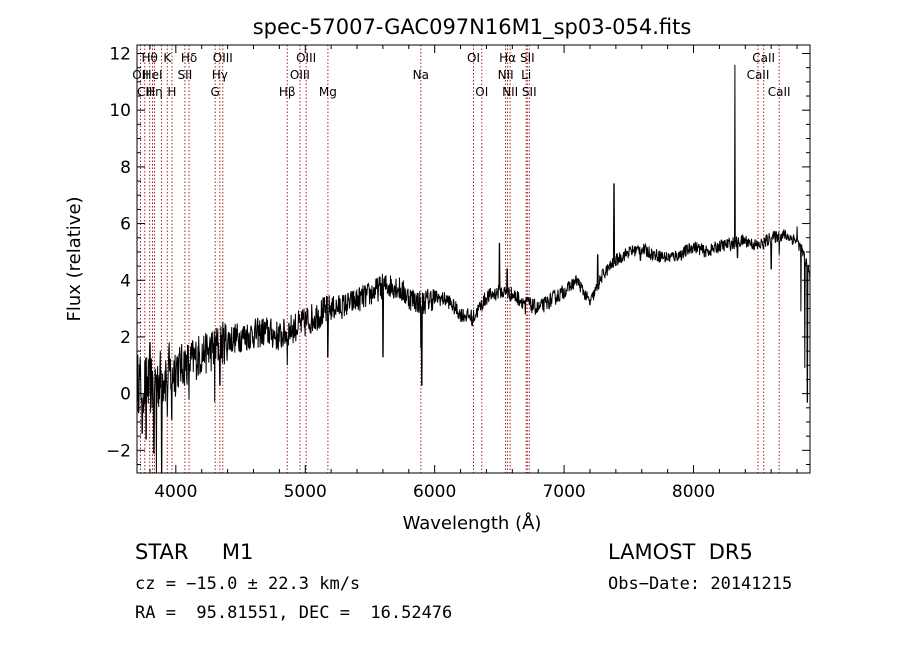  I want to click on line-label: H, so click(171, 92).